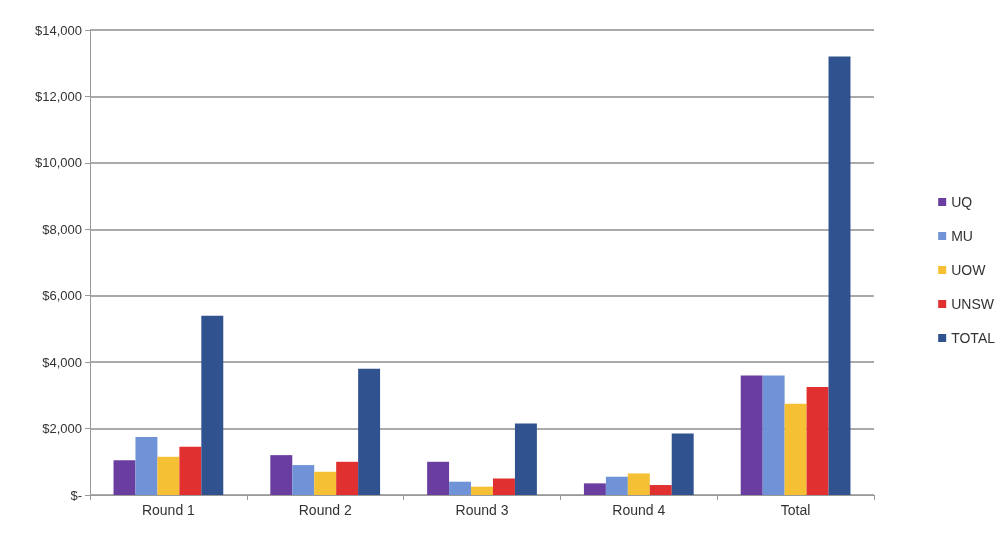 The image size is (1004, 540). I want to click on y-tick-label: $10,000, so click(58, 163).